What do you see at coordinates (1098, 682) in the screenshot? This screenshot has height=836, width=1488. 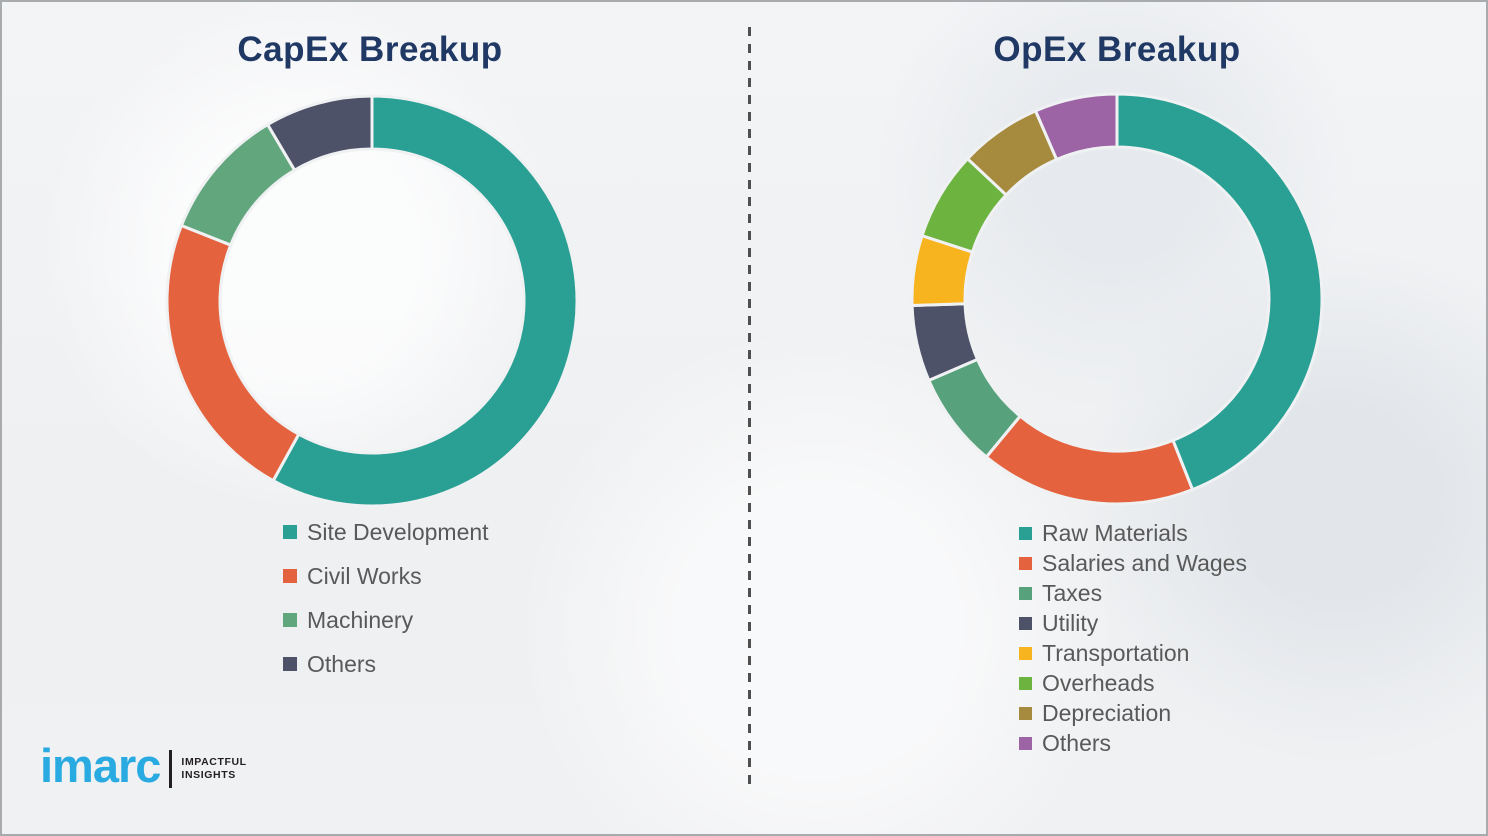 I see `legend-label: Overheads` at bounding box center [1098, 682].